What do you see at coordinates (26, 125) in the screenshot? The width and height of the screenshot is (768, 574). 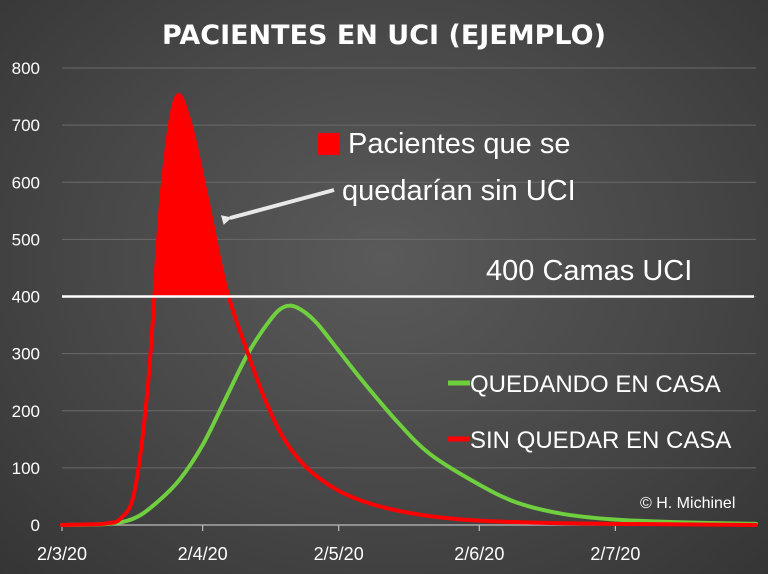 I see `y-tick-label: 700` at bounding box center [26, 125].